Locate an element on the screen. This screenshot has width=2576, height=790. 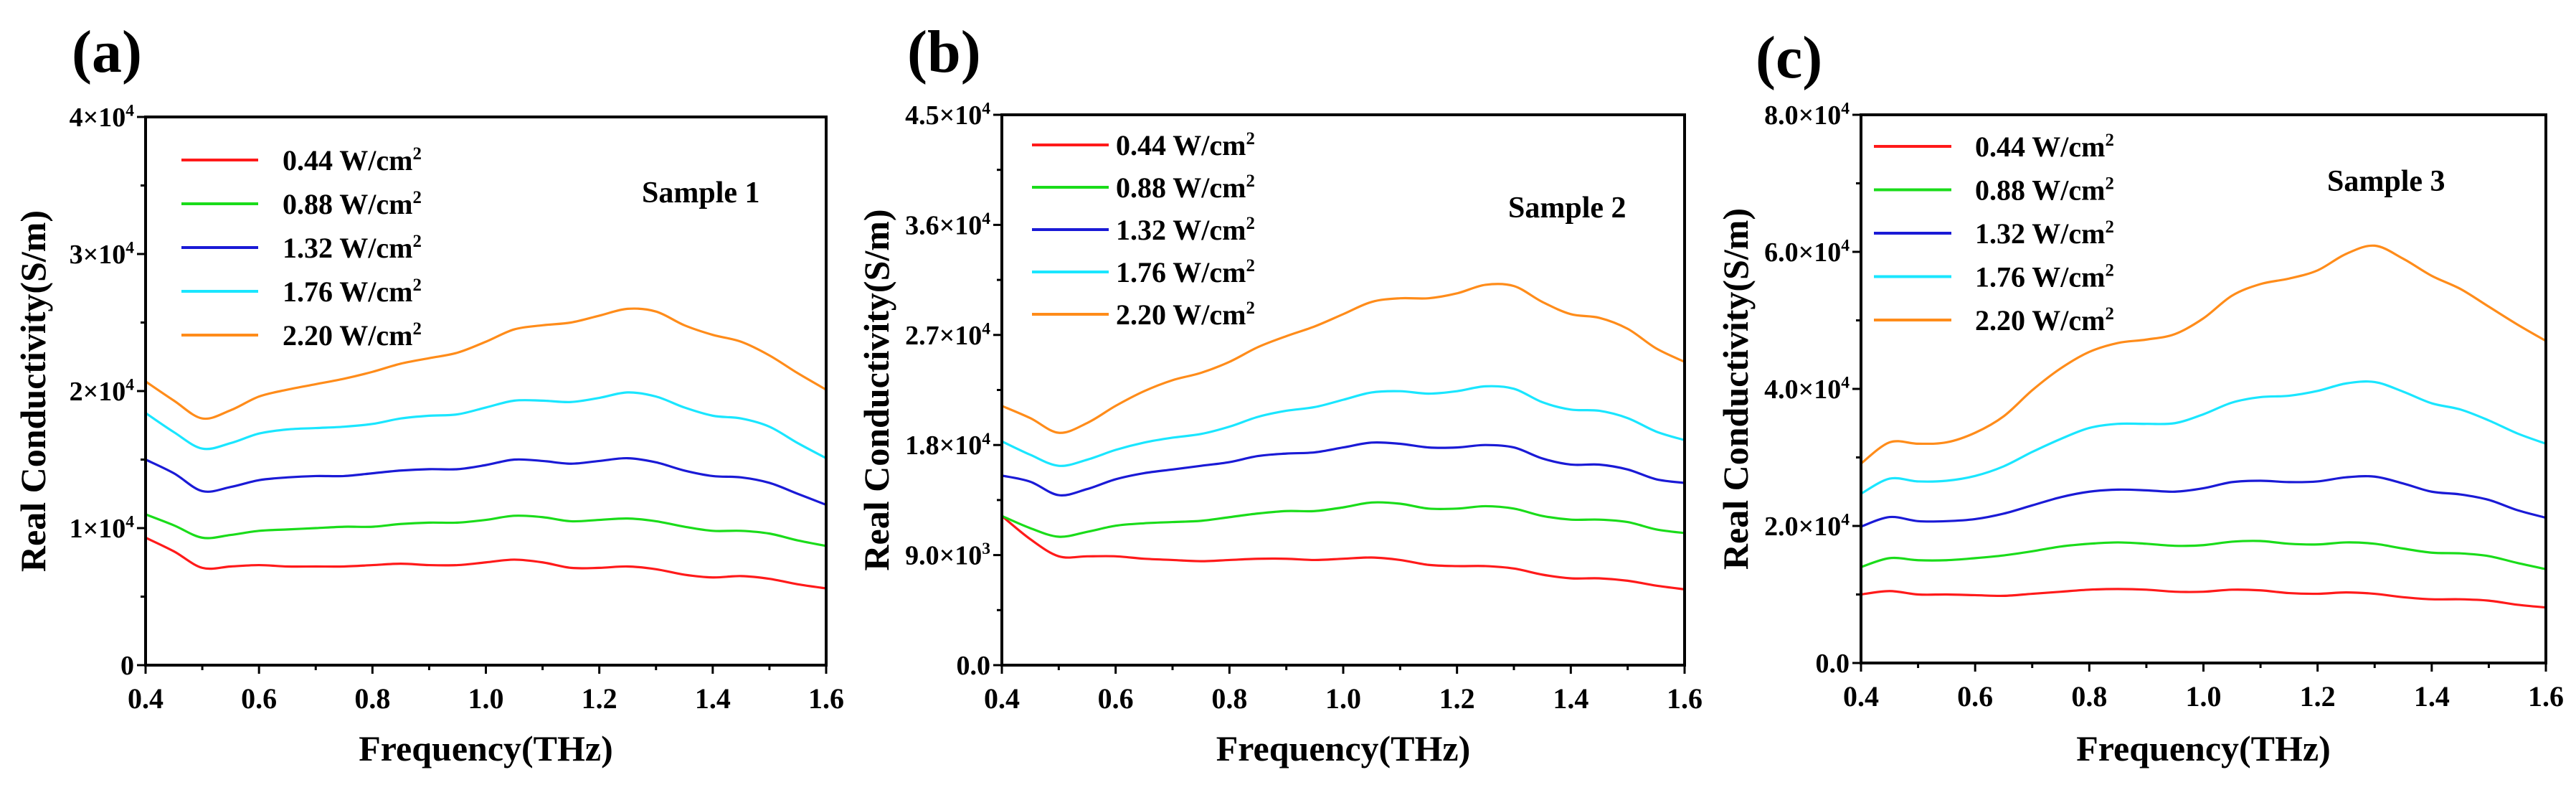
sample-annotation: Sample 1 is located at coordinates (701, 194).